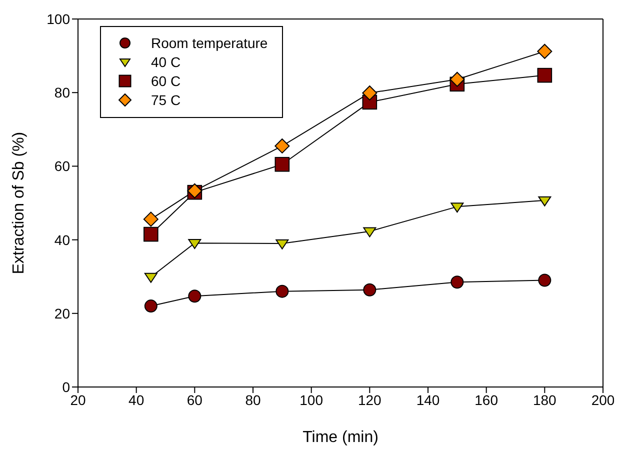 The image size is (622, 460). What do you see at coordinates (486, 400) in the screenshot?
I see `x-tick-label: 160` at bounding box center [486, 400].